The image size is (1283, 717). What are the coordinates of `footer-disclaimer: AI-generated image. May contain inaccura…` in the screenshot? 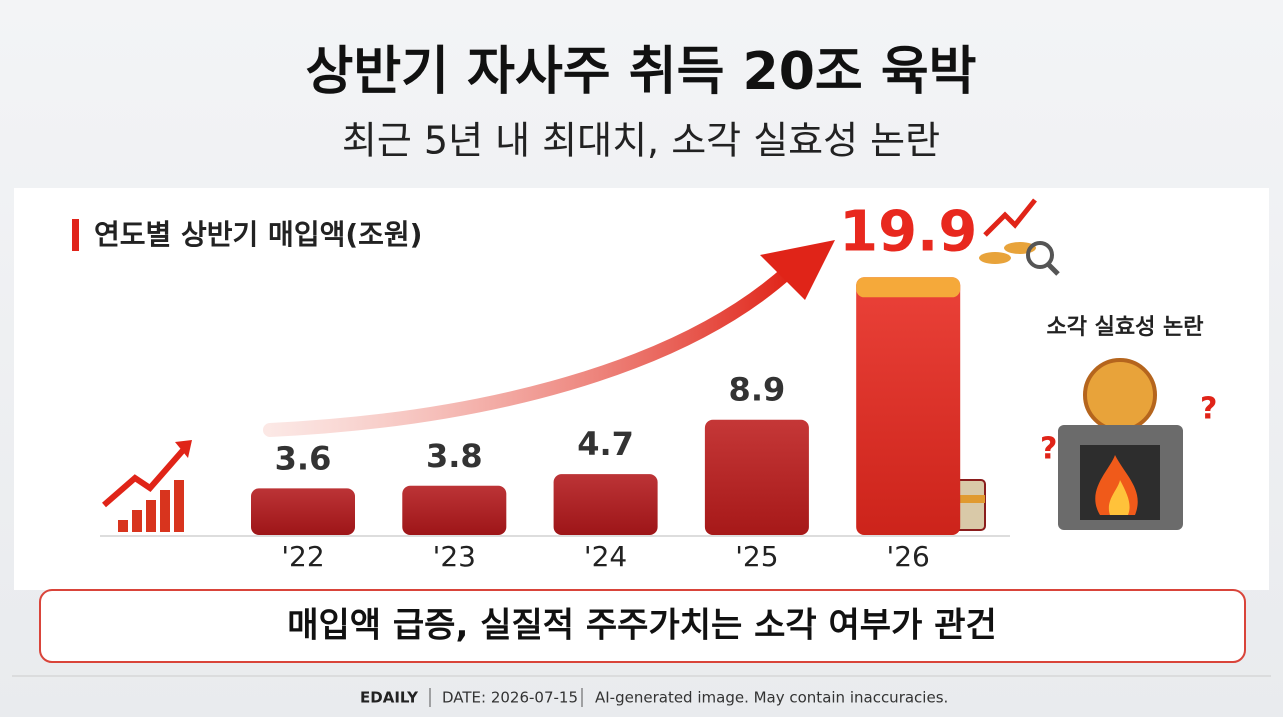 It's located at (771, 698).